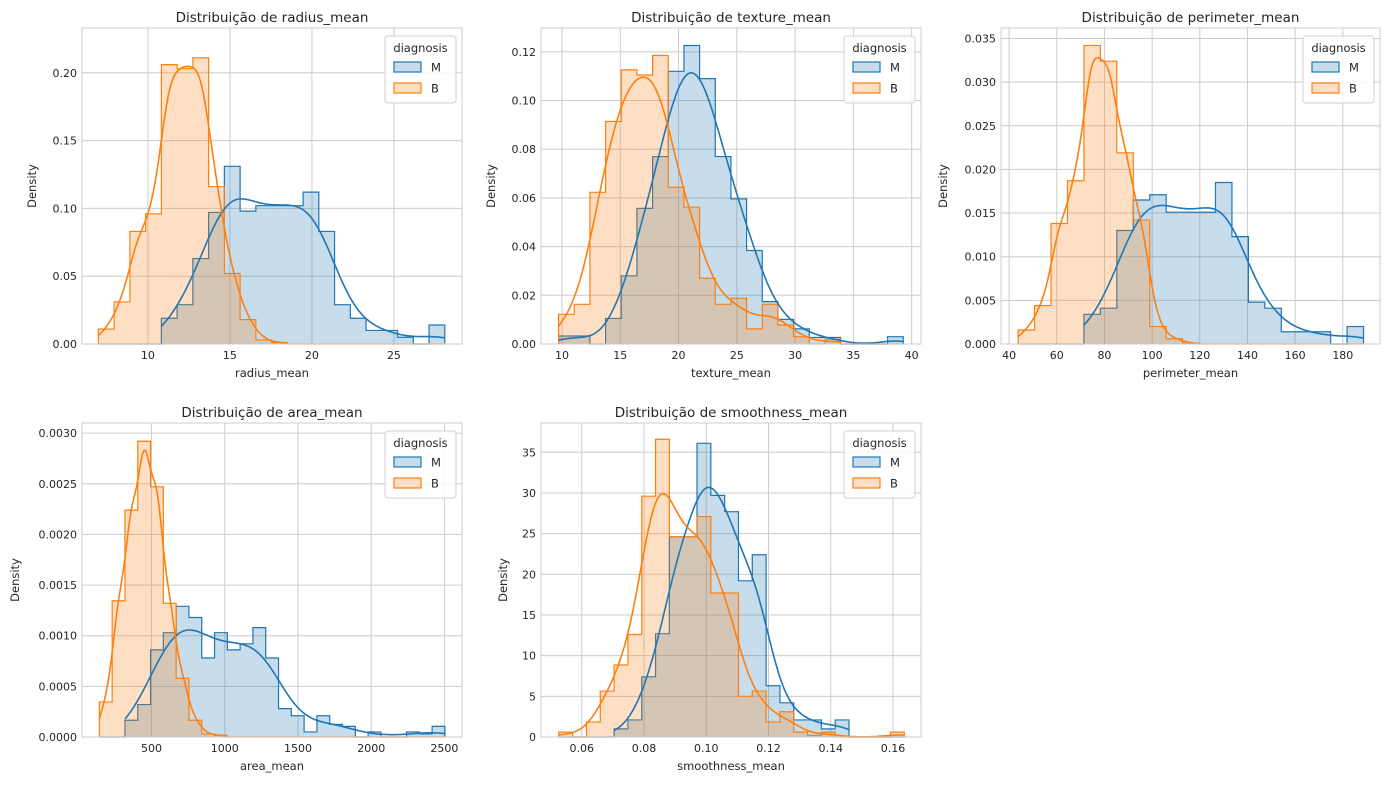  Describe the element at coordinates (879, 464) in the screenshot. I see `legend: diagnosis MB` at that location.